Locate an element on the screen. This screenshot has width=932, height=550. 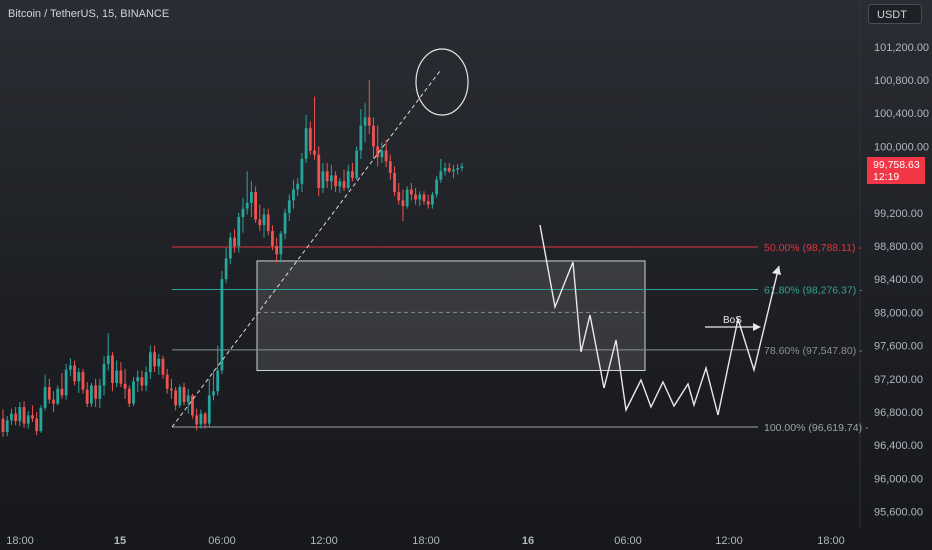
projection-arrowhead is located at coordinates (776, 270).